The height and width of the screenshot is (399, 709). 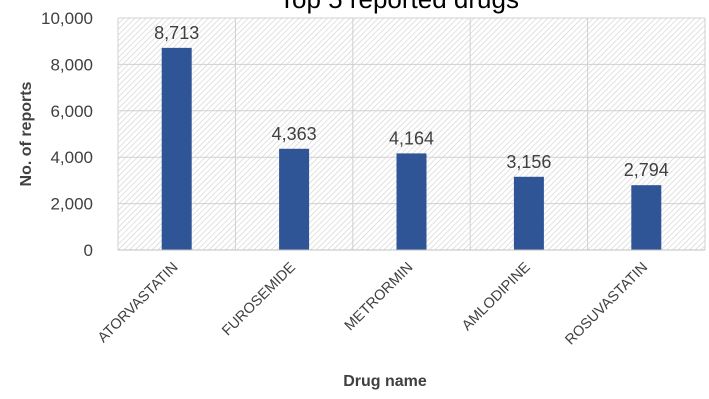 I want to click on x-category-label: ROSUVASTATIN, so click(x=606, y=304).